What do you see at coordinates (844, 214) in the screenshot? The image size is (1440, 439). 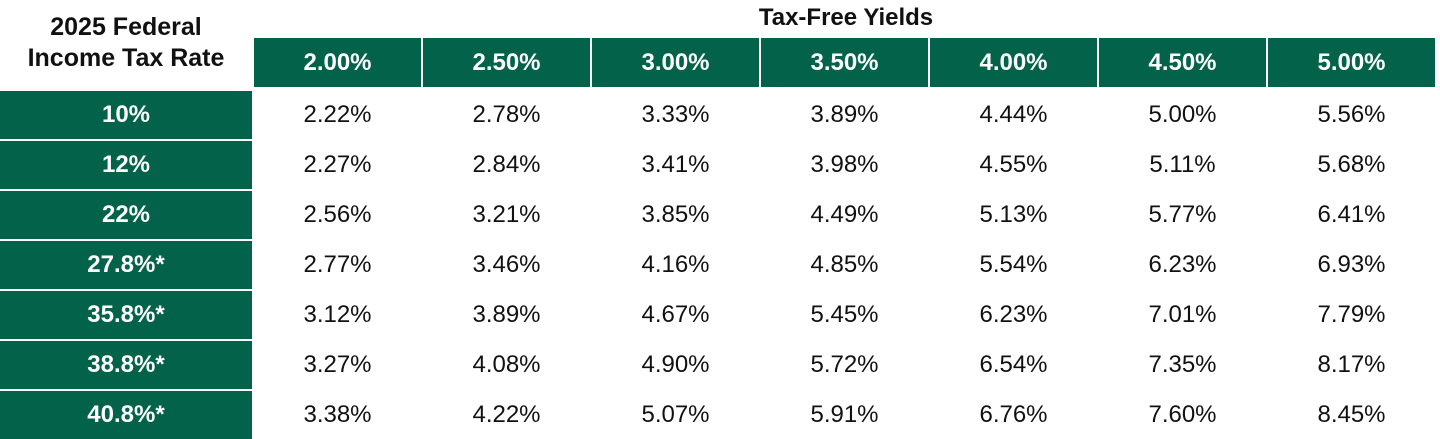 I see `table-cell: 4.49%` at bounding box center [844, 214].